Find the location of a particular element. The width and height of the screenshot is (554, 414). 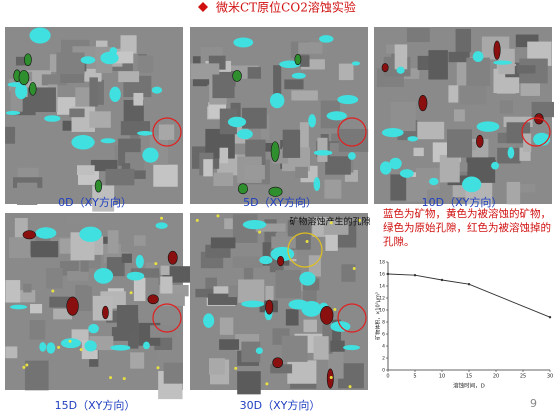

y-tick-label: 18 is located at coordinates (382, 263).